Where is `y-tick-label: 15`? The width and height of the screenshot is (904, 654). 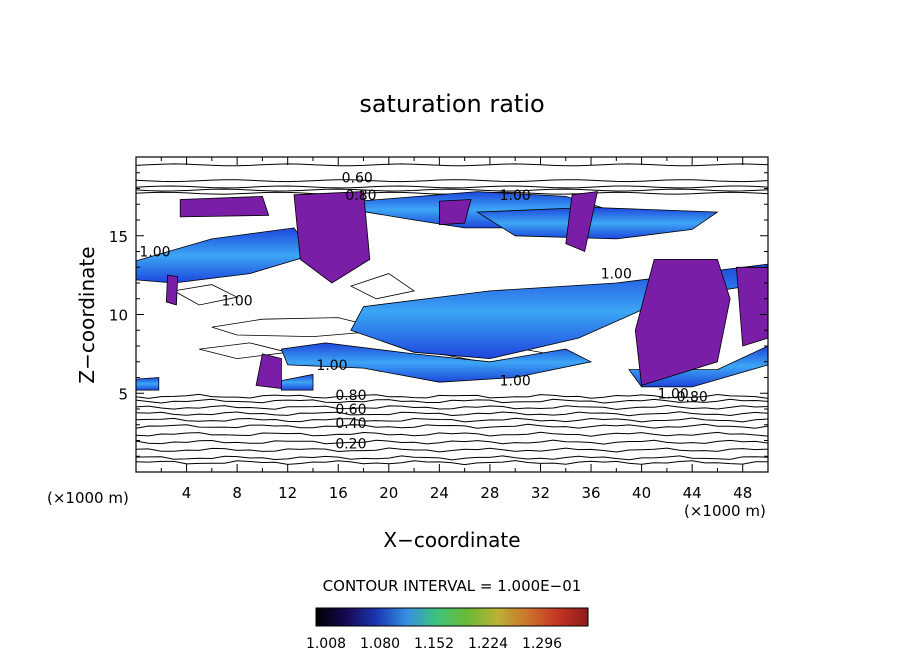 y-tick-label: 15 is located at coordinates (118, 237).